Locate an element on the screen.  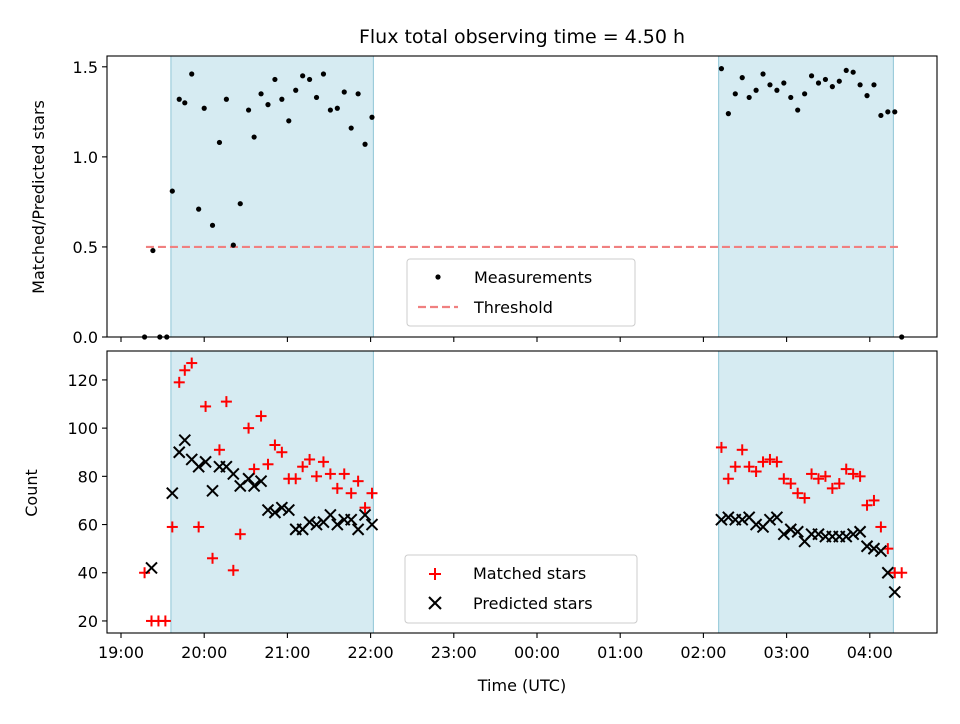
y-tick-label: 0.5 is located at coordinates (85, 247).